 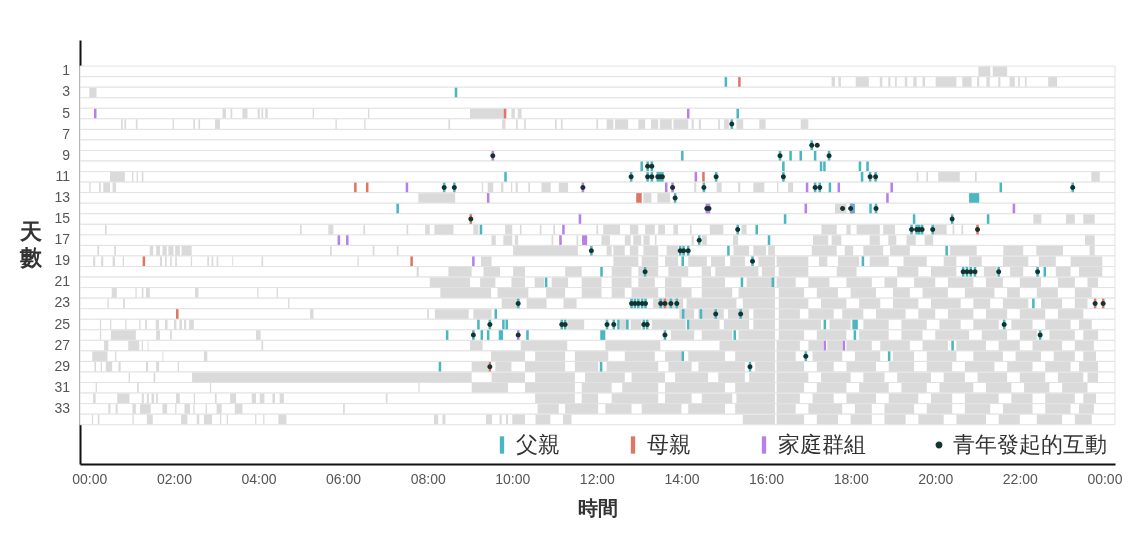 I want to click on y-tick-label: 5, so click(x=66, y=112).